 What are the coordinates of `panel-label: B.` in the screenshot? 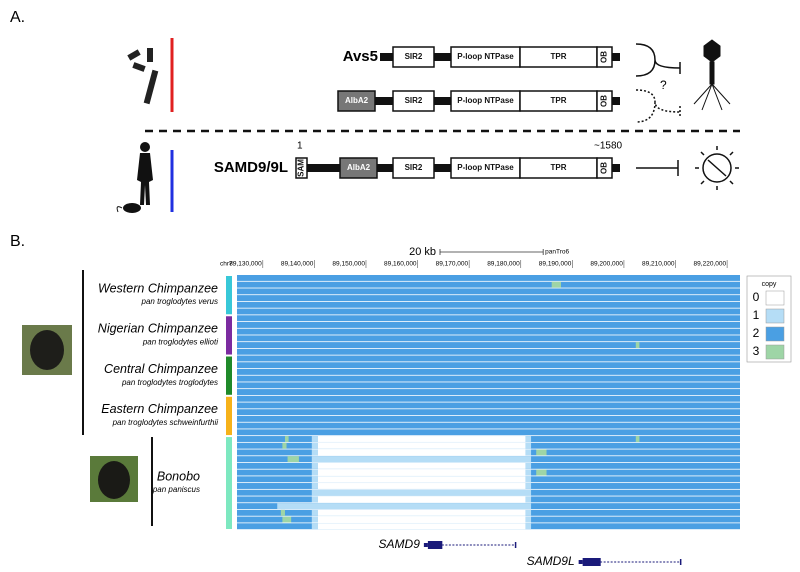 It's located at (17, 241).